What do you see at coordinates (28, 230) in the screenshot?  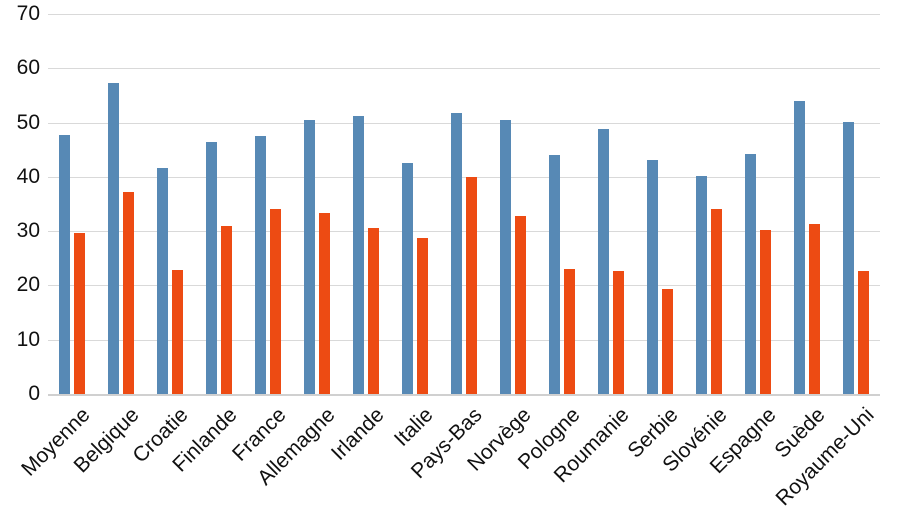 I see `y-axis-tick-label: 30` at bounding box center [28, 230].